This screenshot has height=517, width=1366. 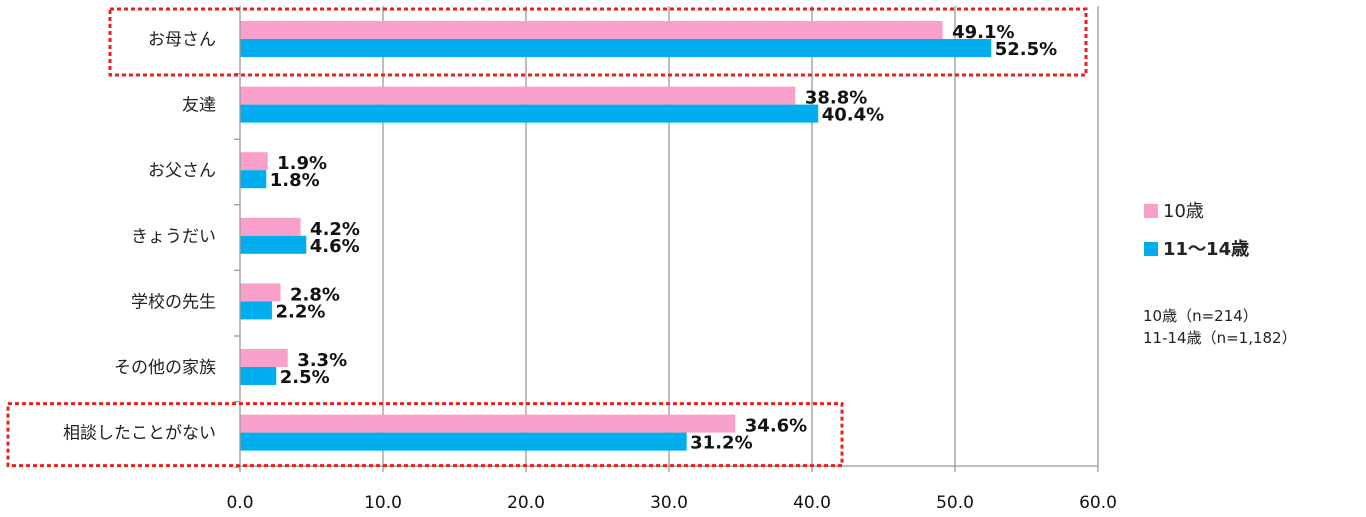 What do you see at coordinates (853, 115) in the screenshot?
I see `data-label: 40.4%` at bounding box center [853, 115].